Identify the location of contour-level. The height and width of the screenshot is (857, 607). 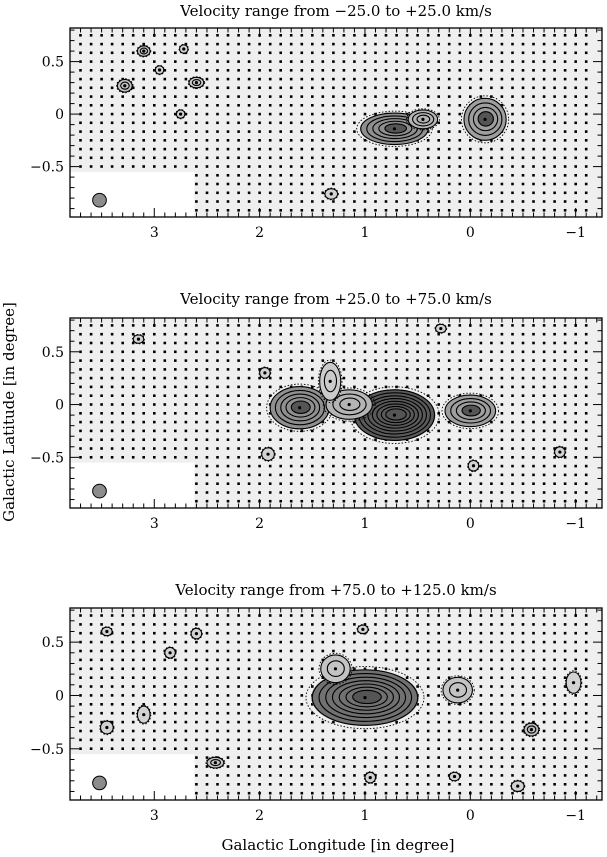
(470, 410).